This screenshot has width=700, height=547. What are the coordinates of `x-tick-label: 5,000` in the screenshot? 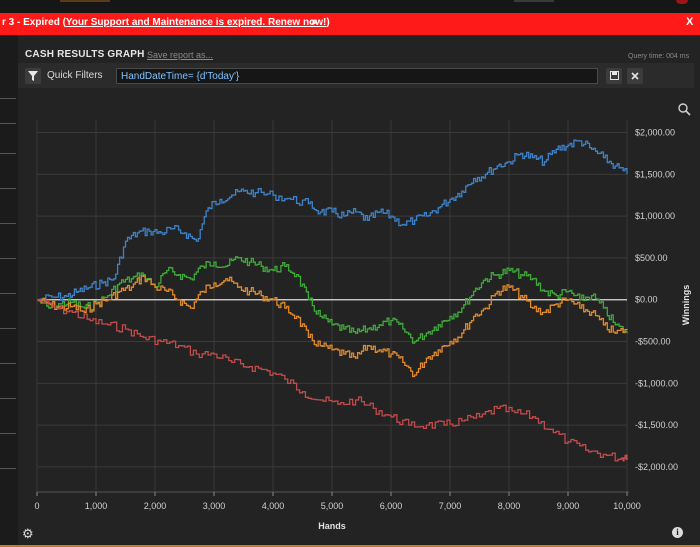 It's located at (332, 506).